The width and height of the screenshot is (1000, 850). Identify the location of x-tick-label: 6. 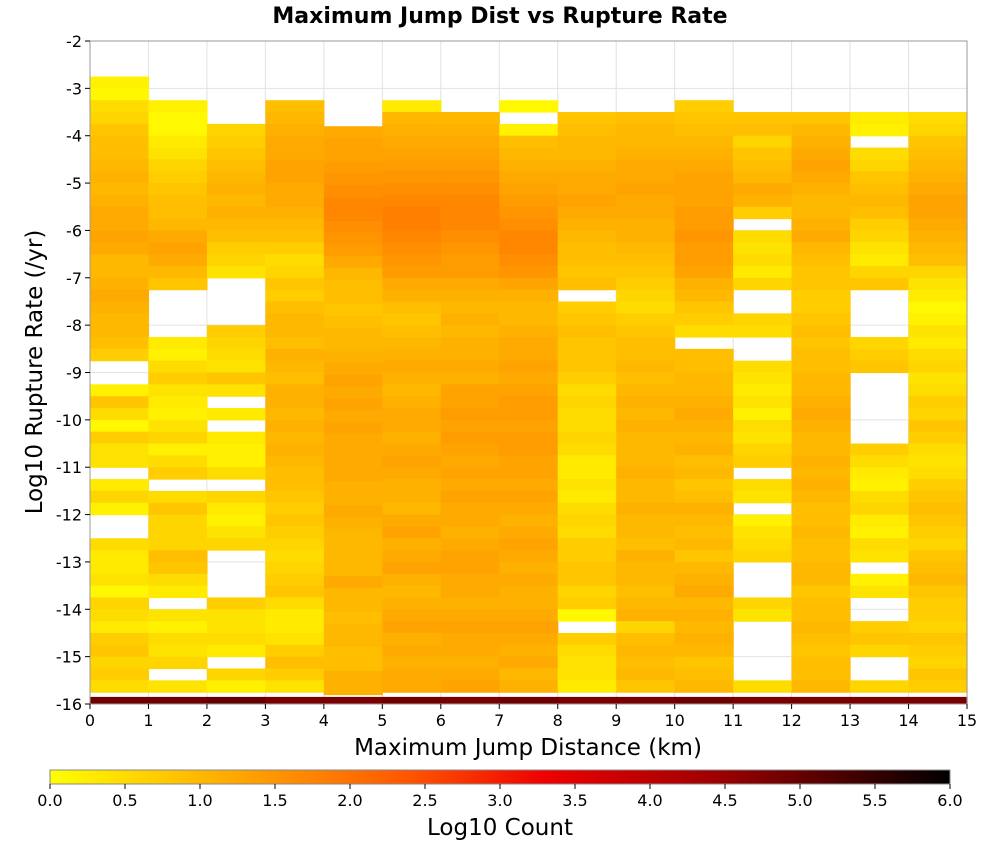
(441, 720).